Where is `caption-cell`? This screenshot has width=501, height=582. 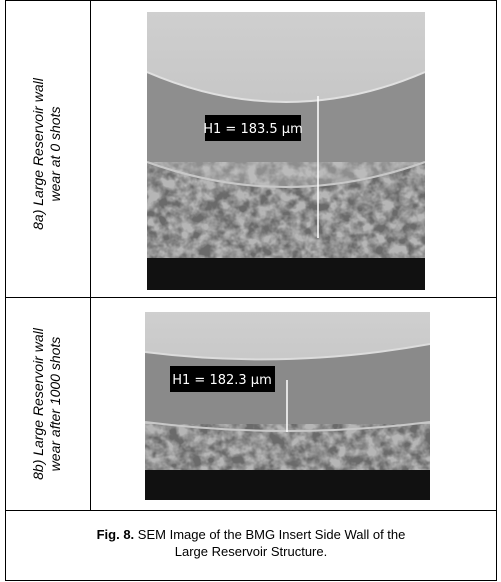
caption-cell is located at coordinates (251, 545).